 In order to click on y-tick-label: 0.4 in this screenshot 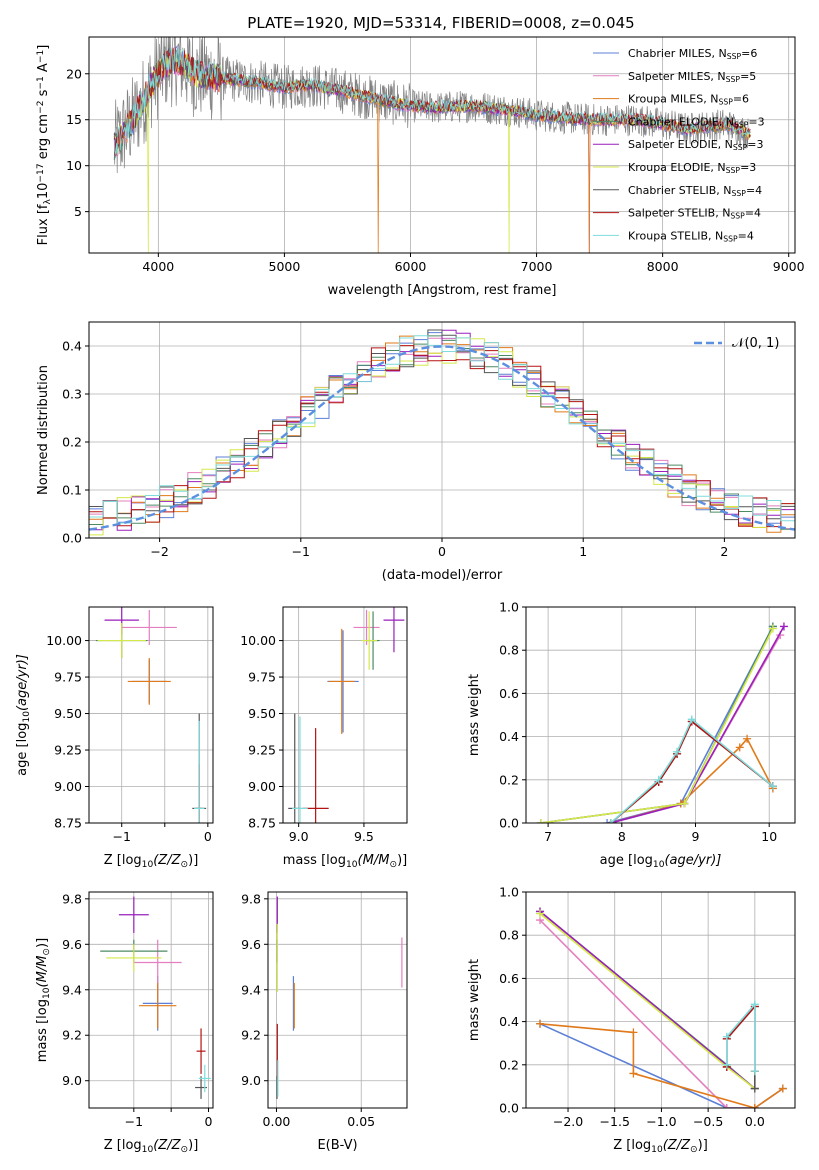, I will do `click(509, 1021)`.